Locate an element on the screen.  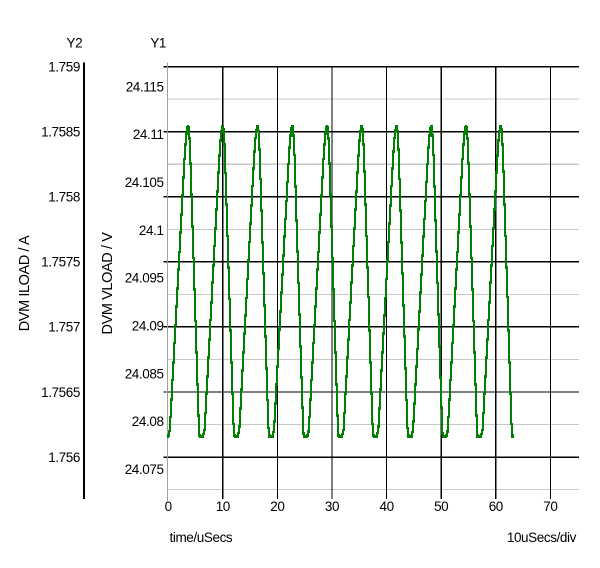
svg-text: 1.756 is located at coordinates (64, 457).